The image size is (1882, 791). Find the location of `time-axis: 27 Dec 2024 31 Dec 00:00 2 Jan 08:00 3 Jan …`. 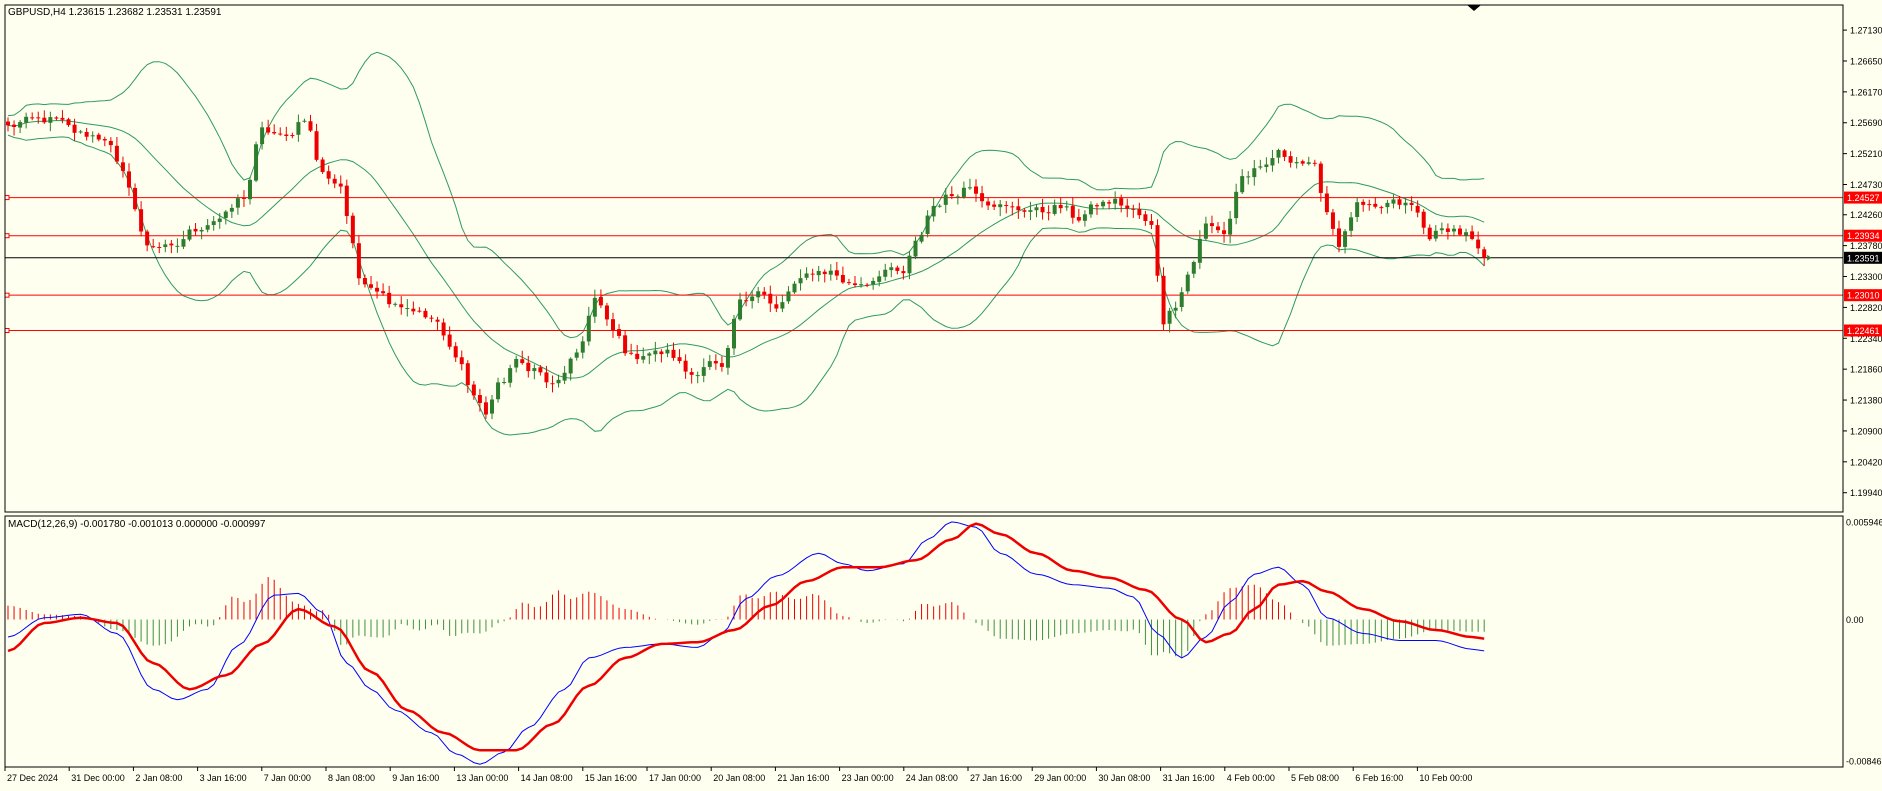

time-axis: 27 Dec 2024 31 Dec 00:00 2 Jan 08:00 3 Jan … is located at coordinates (738, 775).